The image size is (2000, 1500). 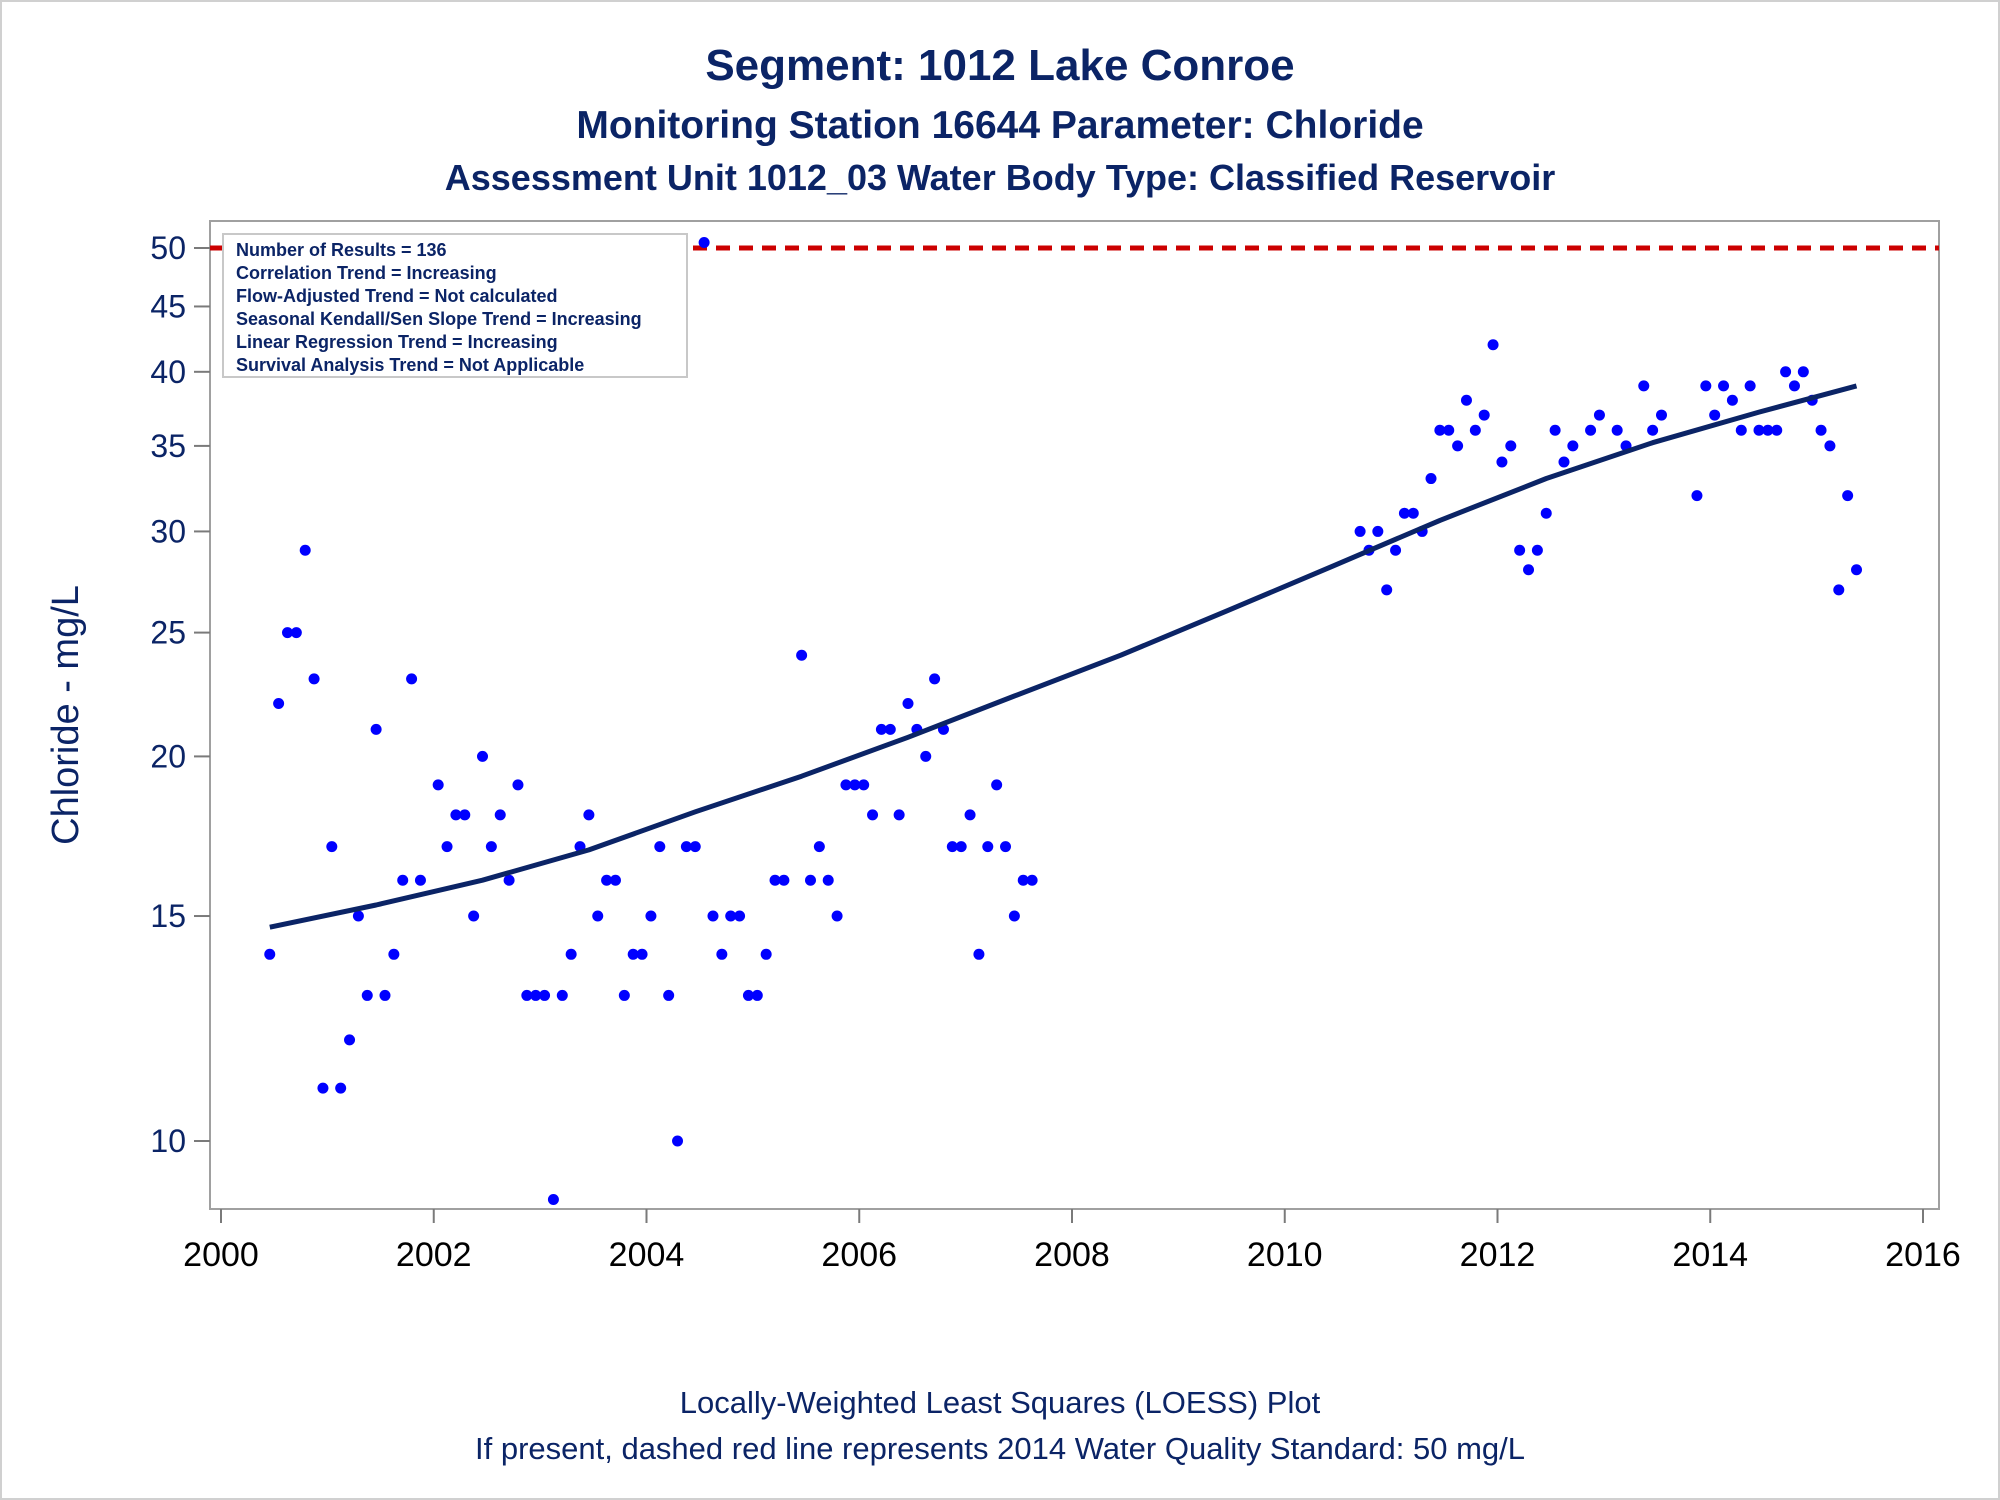 What do you see at coordinates (168, 372) in the screenshot?
I see `y-tick-label: 40` at bounding box center [168, 372].